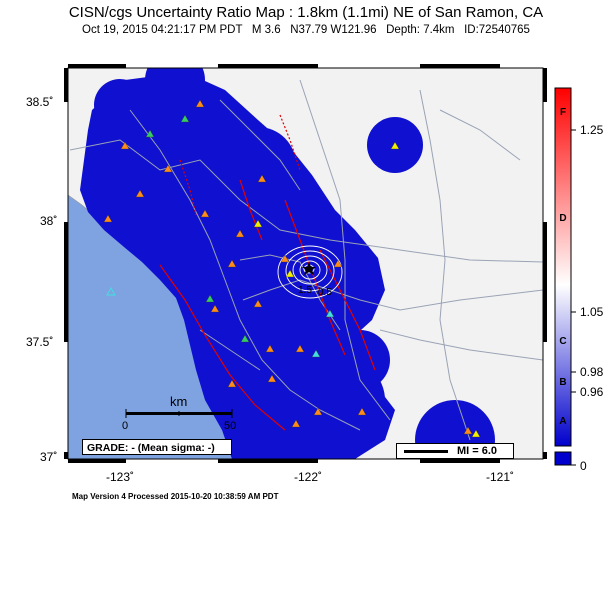  I want to click on uncertainty-contours, so click(310, 272).